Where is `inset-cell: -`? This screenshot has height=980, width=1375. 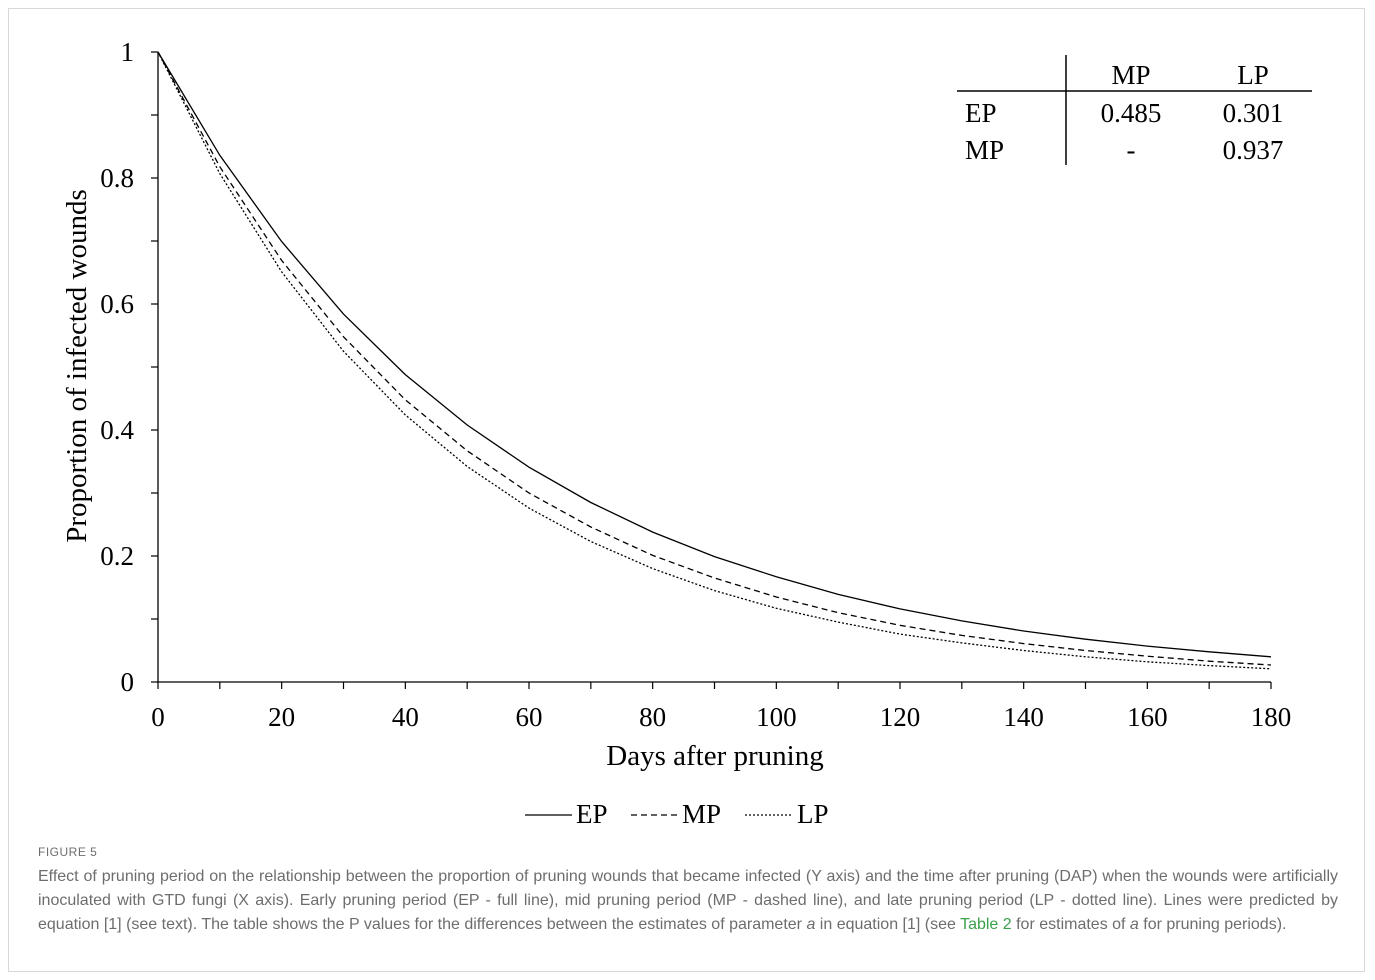 inset-cell: - is located at coordinates (1131, 150).